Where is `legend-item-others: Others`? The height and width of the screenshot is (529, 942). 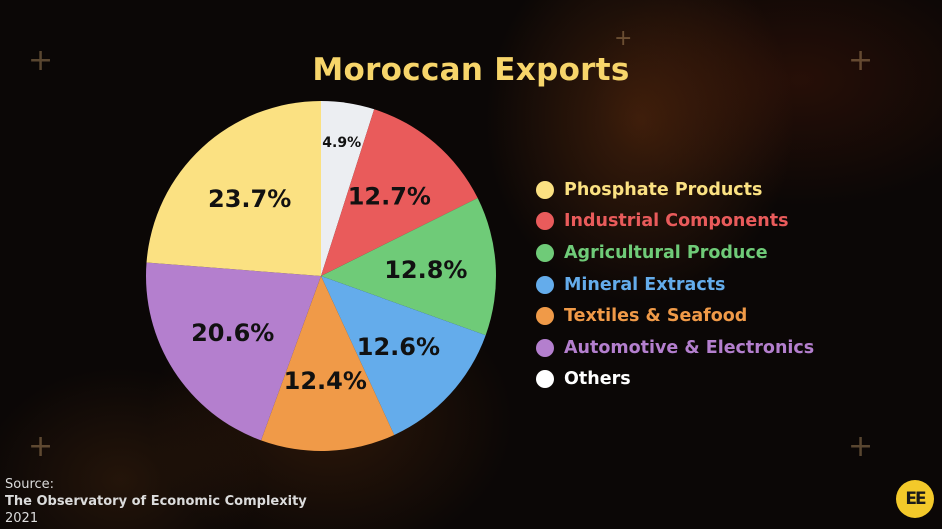 legend-item-others: Others is located at coordinates (686, 380).